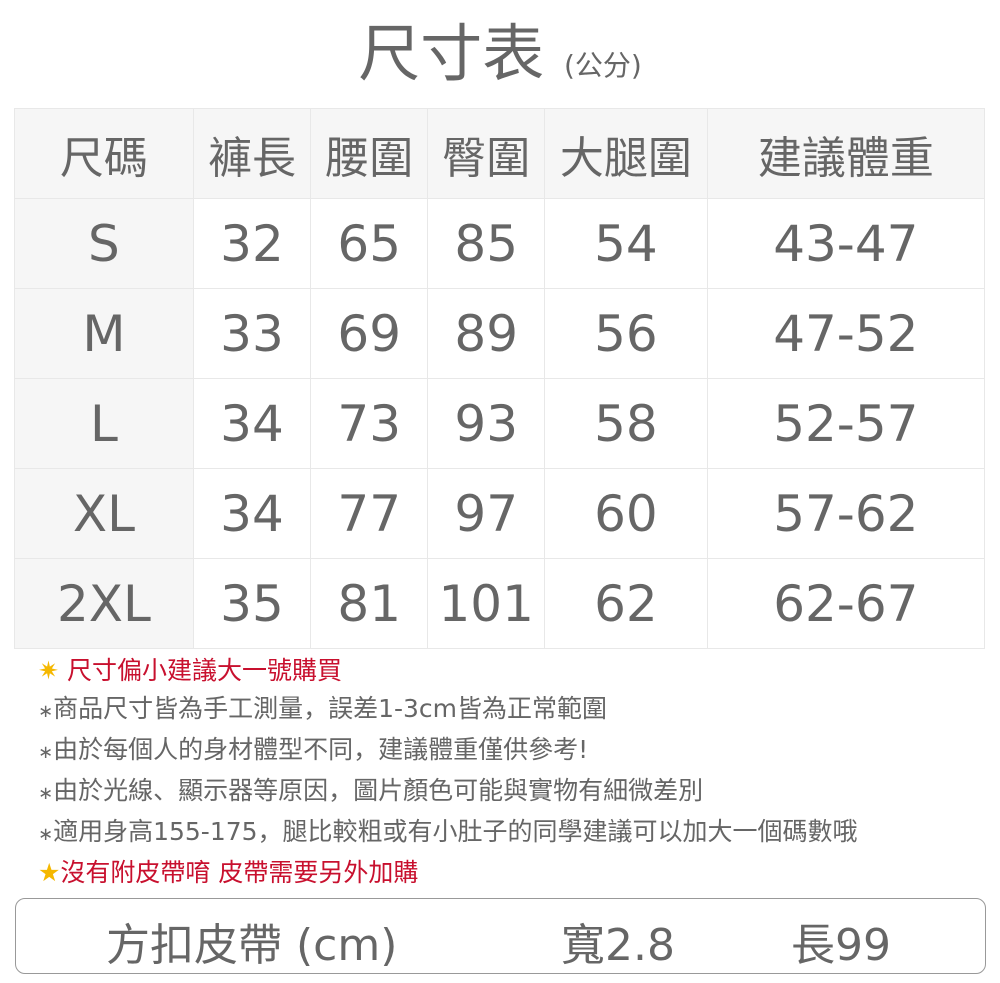 The height and width of the screenshot is (983, 1000). Describe the element at coordinates (448, 671) in the screenshot. I see `note-item: ✷ 尺寸偏小建議大一號購買` at that location.